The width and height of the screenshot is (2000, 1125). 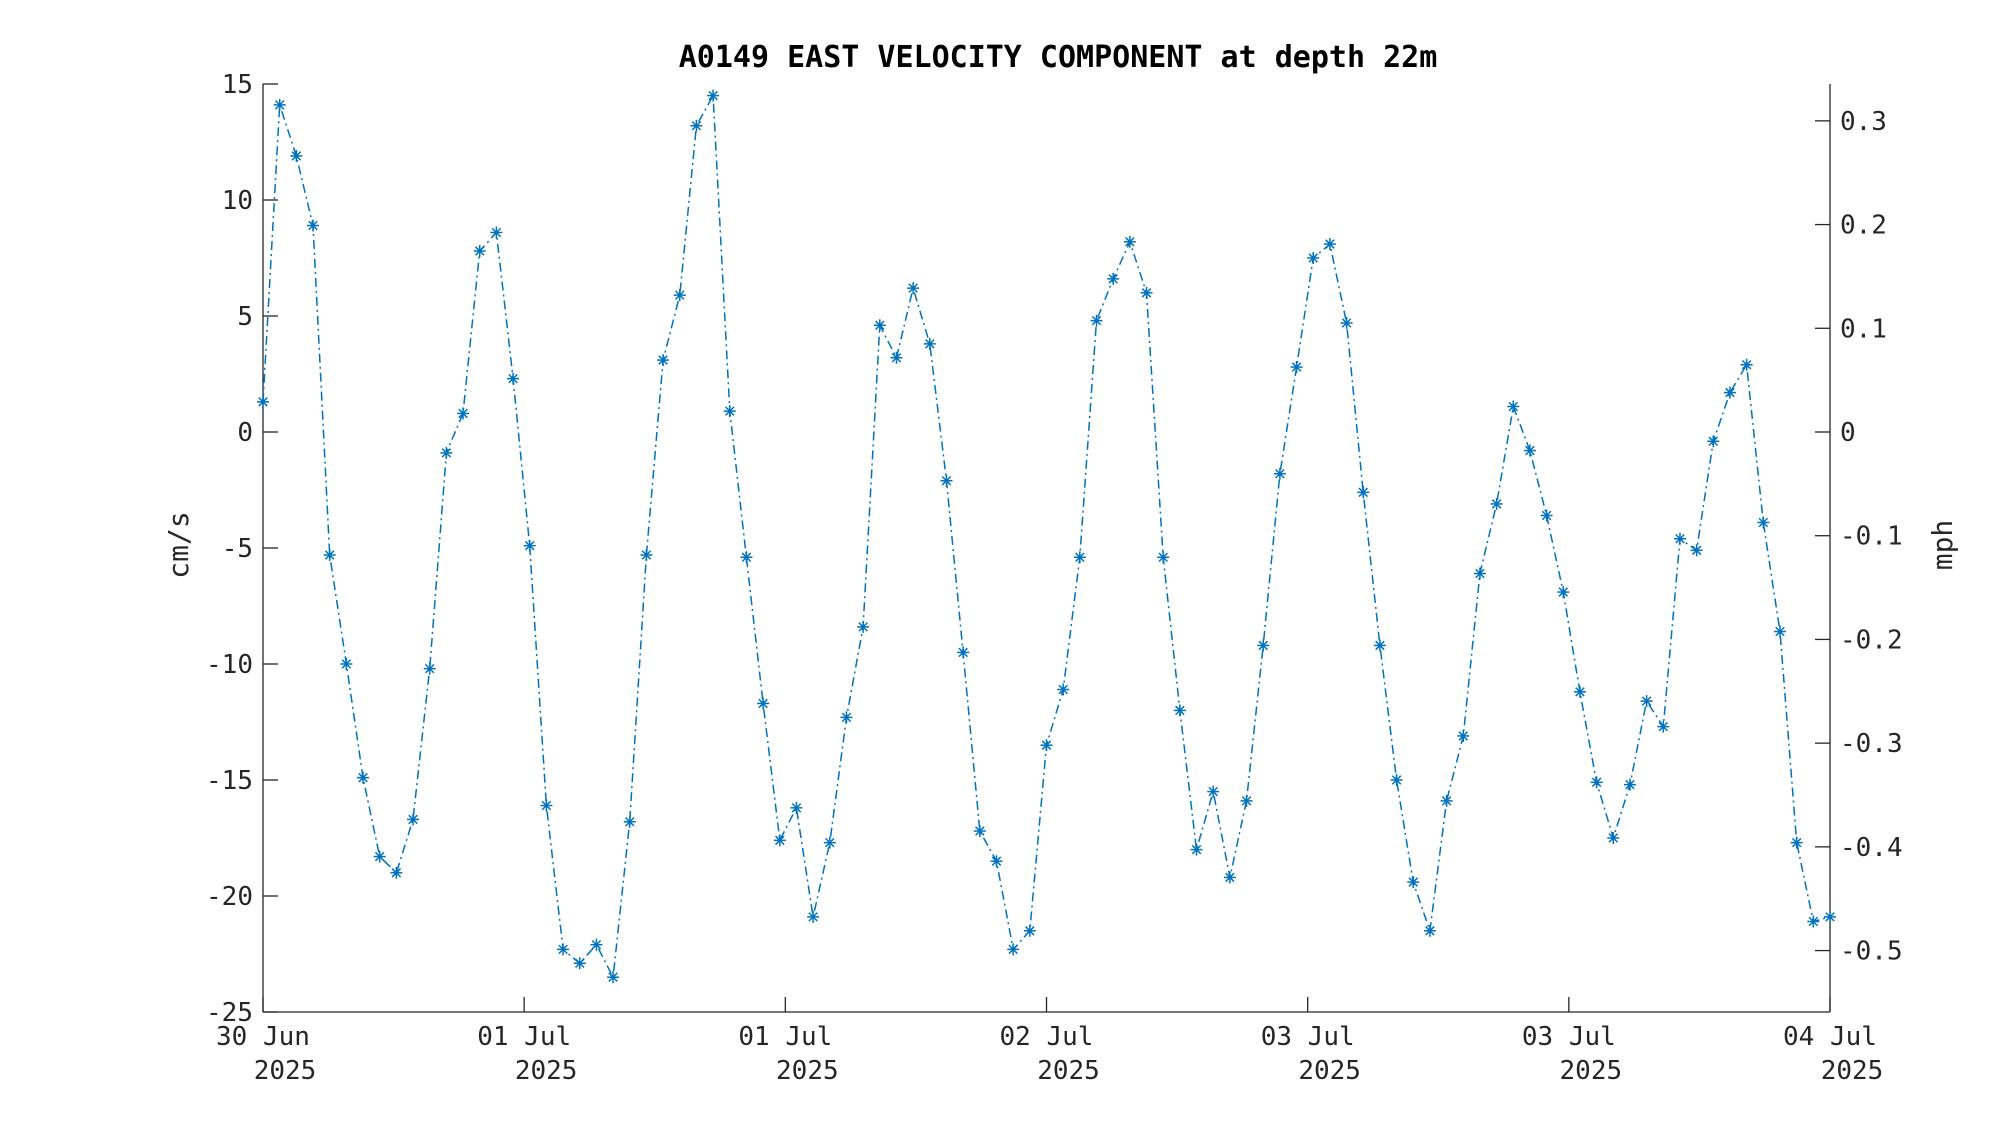 I want to click on y2-tick-label: 0.3, so click(x=1863, y=122).